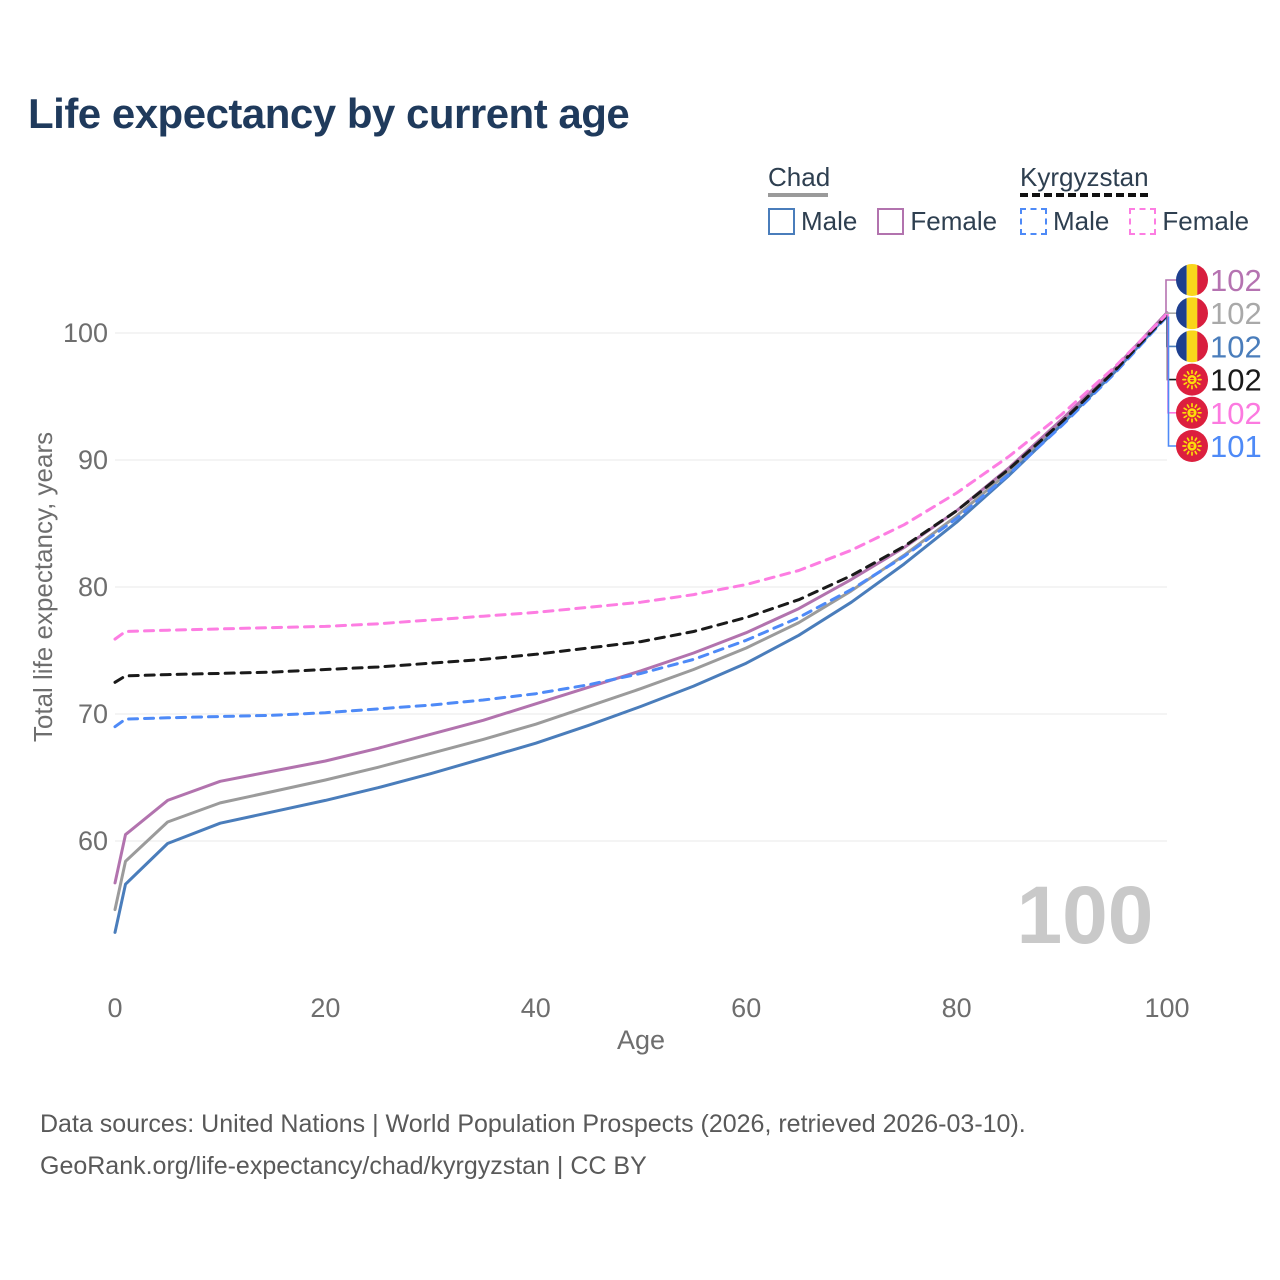 This screenshot has width=1280, height=1280. What do you see at coordinates (1084, 195) in the screenshot?
I see `legend-underline-kyrgyzstan-dashed` at bounding box center [1084, 195].